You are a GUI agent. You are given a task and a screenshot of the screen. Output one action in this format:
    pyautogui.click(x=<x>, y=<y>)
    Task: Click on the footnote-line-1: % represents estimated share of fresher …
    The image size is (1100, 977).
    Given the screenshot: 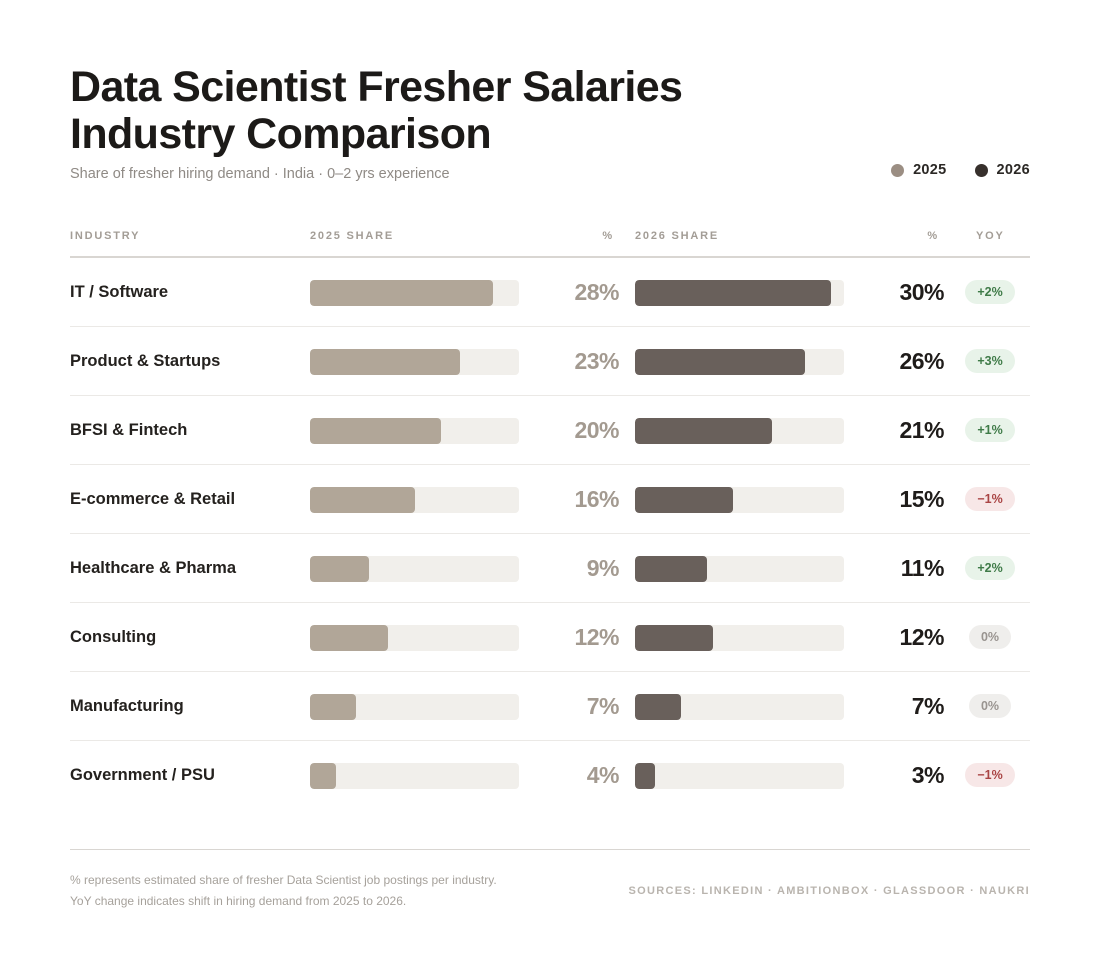 What is the action you would take?
    pyautogui.click(x=283, y=880)
    